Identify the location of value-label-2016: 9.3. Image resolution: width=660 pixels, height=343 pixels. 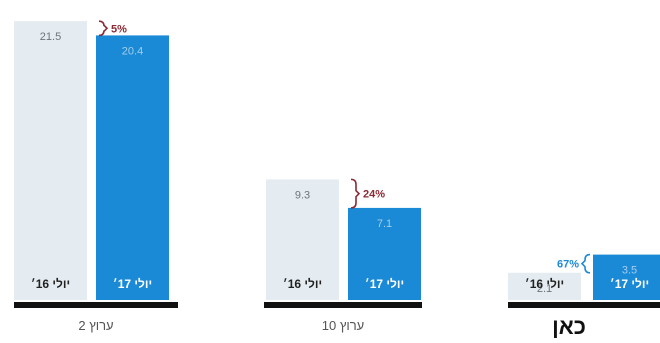
(302, 195).